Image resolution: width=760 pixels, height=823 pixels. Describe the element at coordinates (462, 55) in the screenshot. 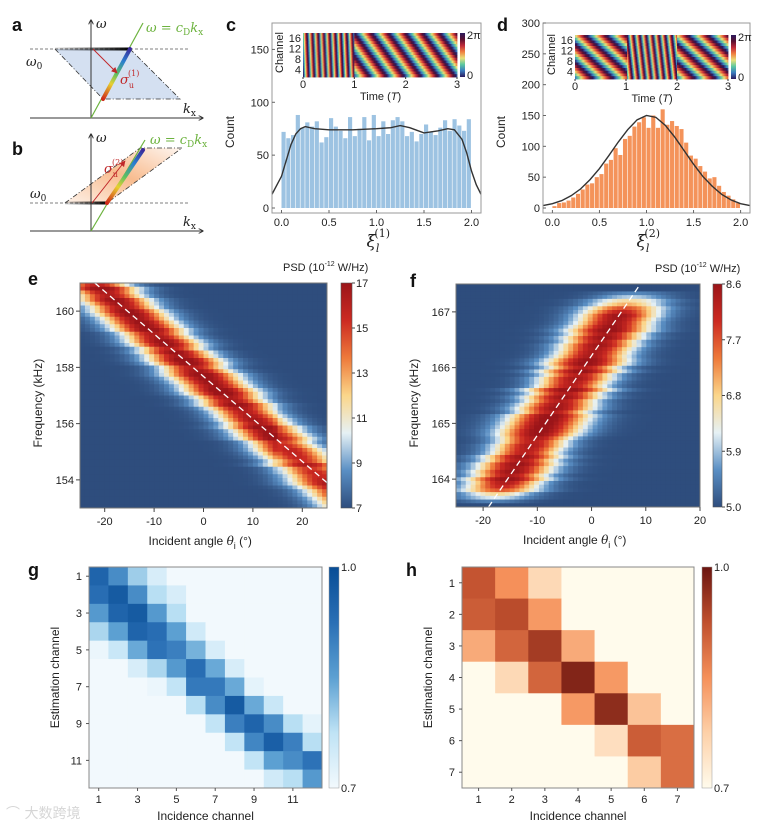

I see `inset-colorbar` at that location.